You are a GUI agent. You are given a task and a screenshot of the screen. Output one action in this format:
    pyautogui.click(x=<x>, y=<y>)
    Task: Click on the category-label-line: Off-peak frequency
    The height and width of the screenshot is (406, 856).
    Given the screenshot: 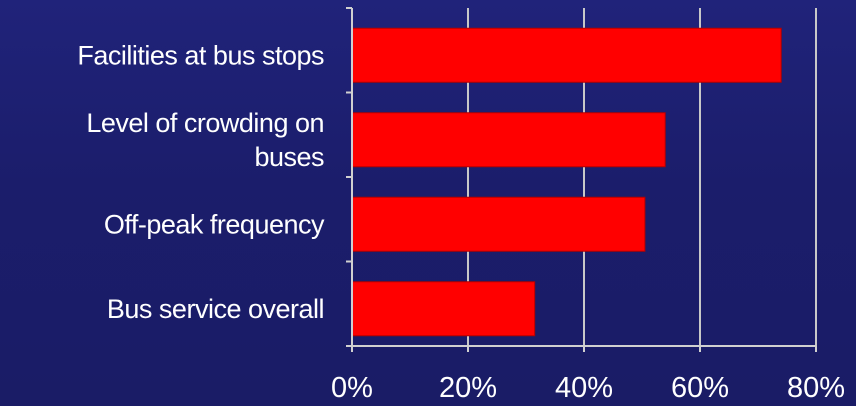 What is the action you would take?
    pyautogui.click(x=214, y=224)
    